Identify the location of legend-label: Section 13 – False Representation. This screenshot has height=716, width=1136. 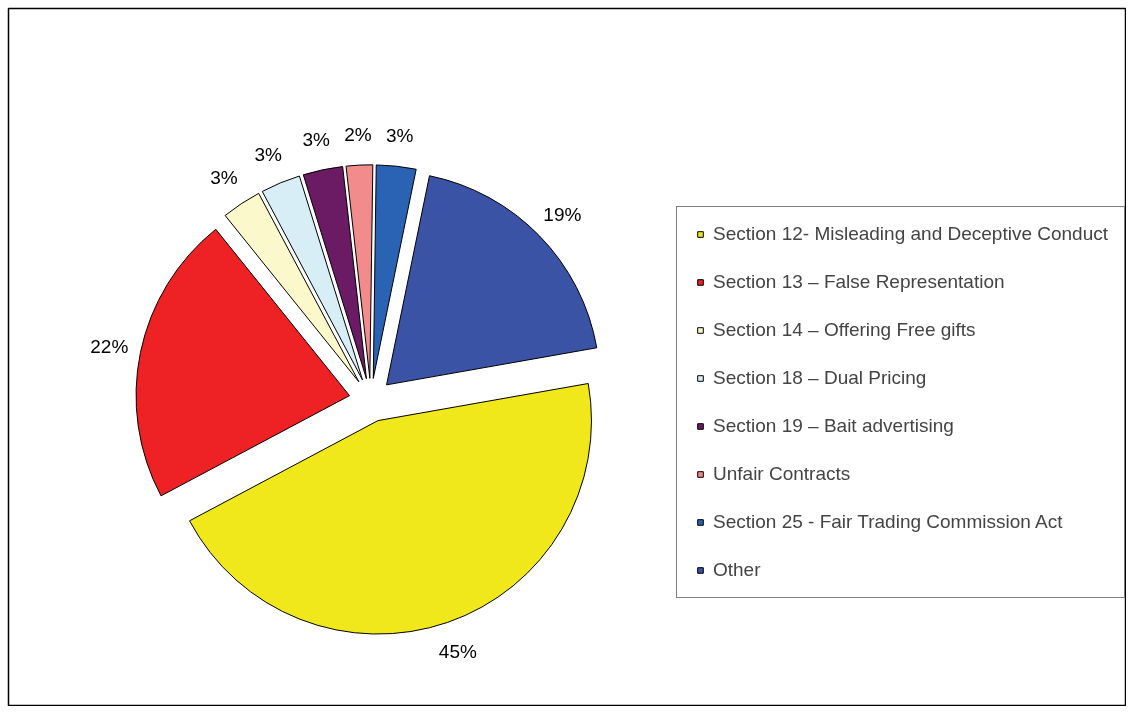
(859, 282).